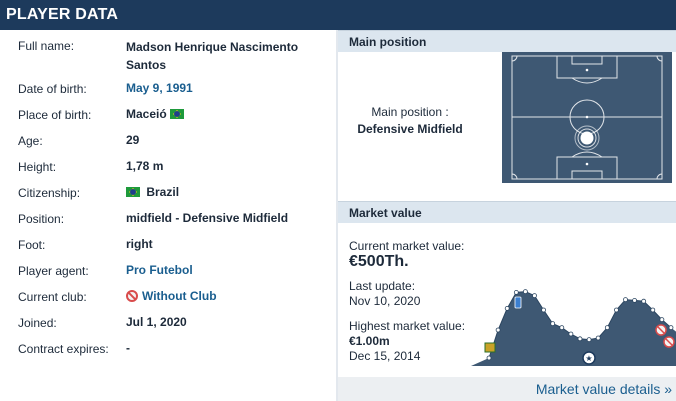 This screenshot has width=676, height=401. What do you see at coordinates (53, 271) in the screenshot?
I see `label-player-agent: Player agent:` at bounding box center [53, 271].